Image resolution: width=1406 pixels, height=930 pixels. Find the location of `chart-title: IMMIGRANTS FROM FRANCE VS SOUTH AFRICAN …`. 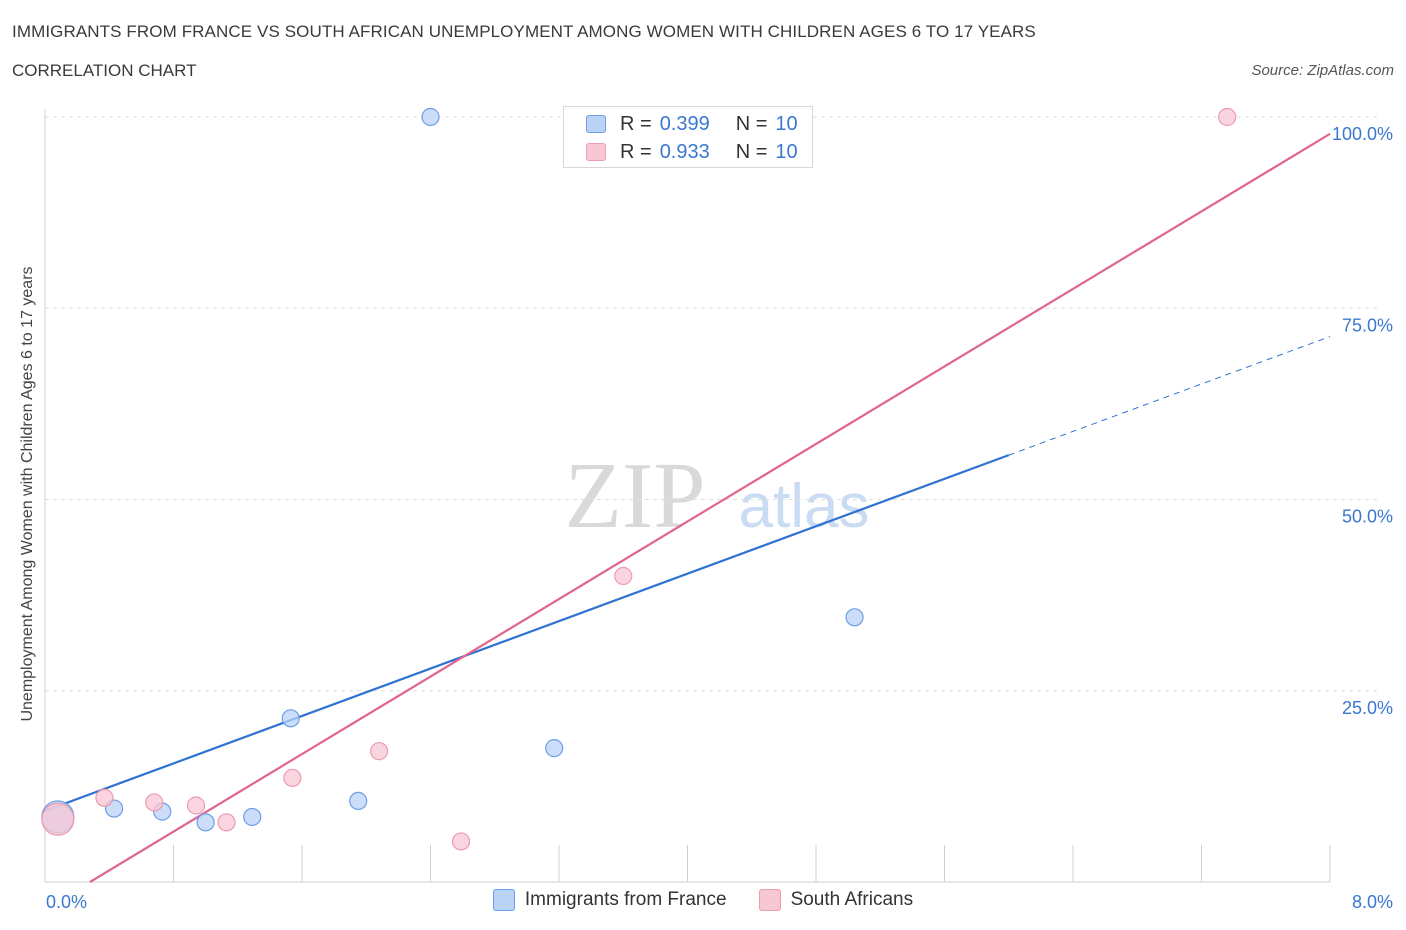

chart-title: IMMIGRANTS FROM FRANCE VS SOUTH AFRICAN … is located at coordinates (524, 31).